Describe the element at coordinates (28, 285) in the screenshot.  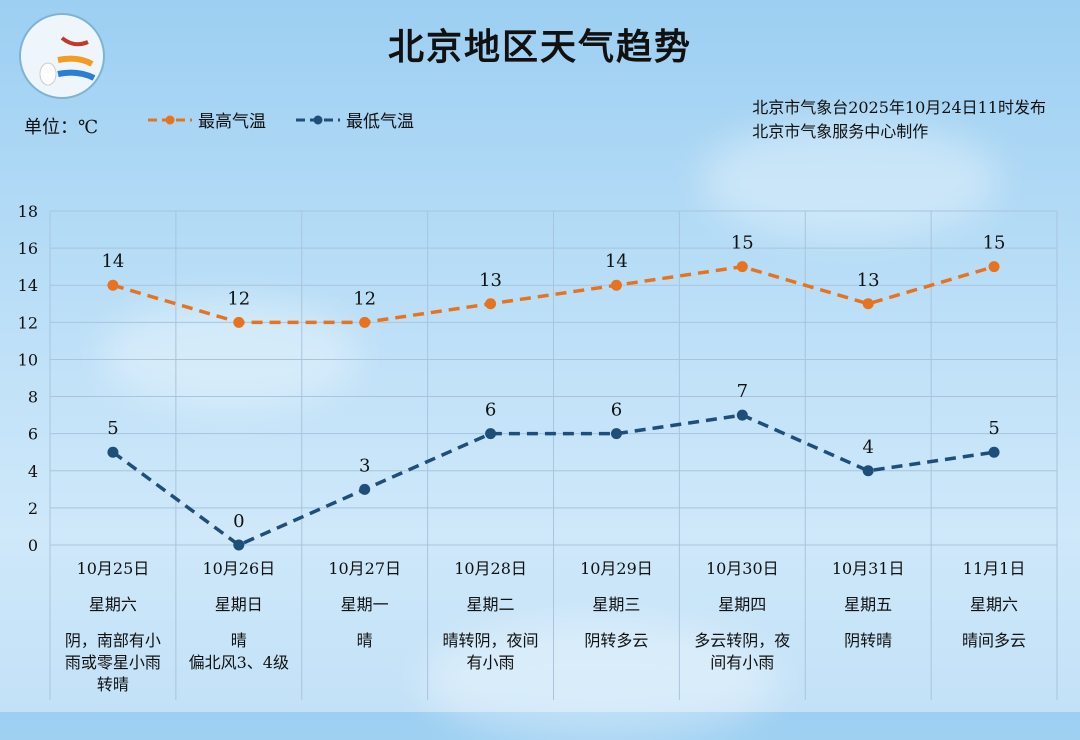
I see `y-tick-label: 14` at that location.